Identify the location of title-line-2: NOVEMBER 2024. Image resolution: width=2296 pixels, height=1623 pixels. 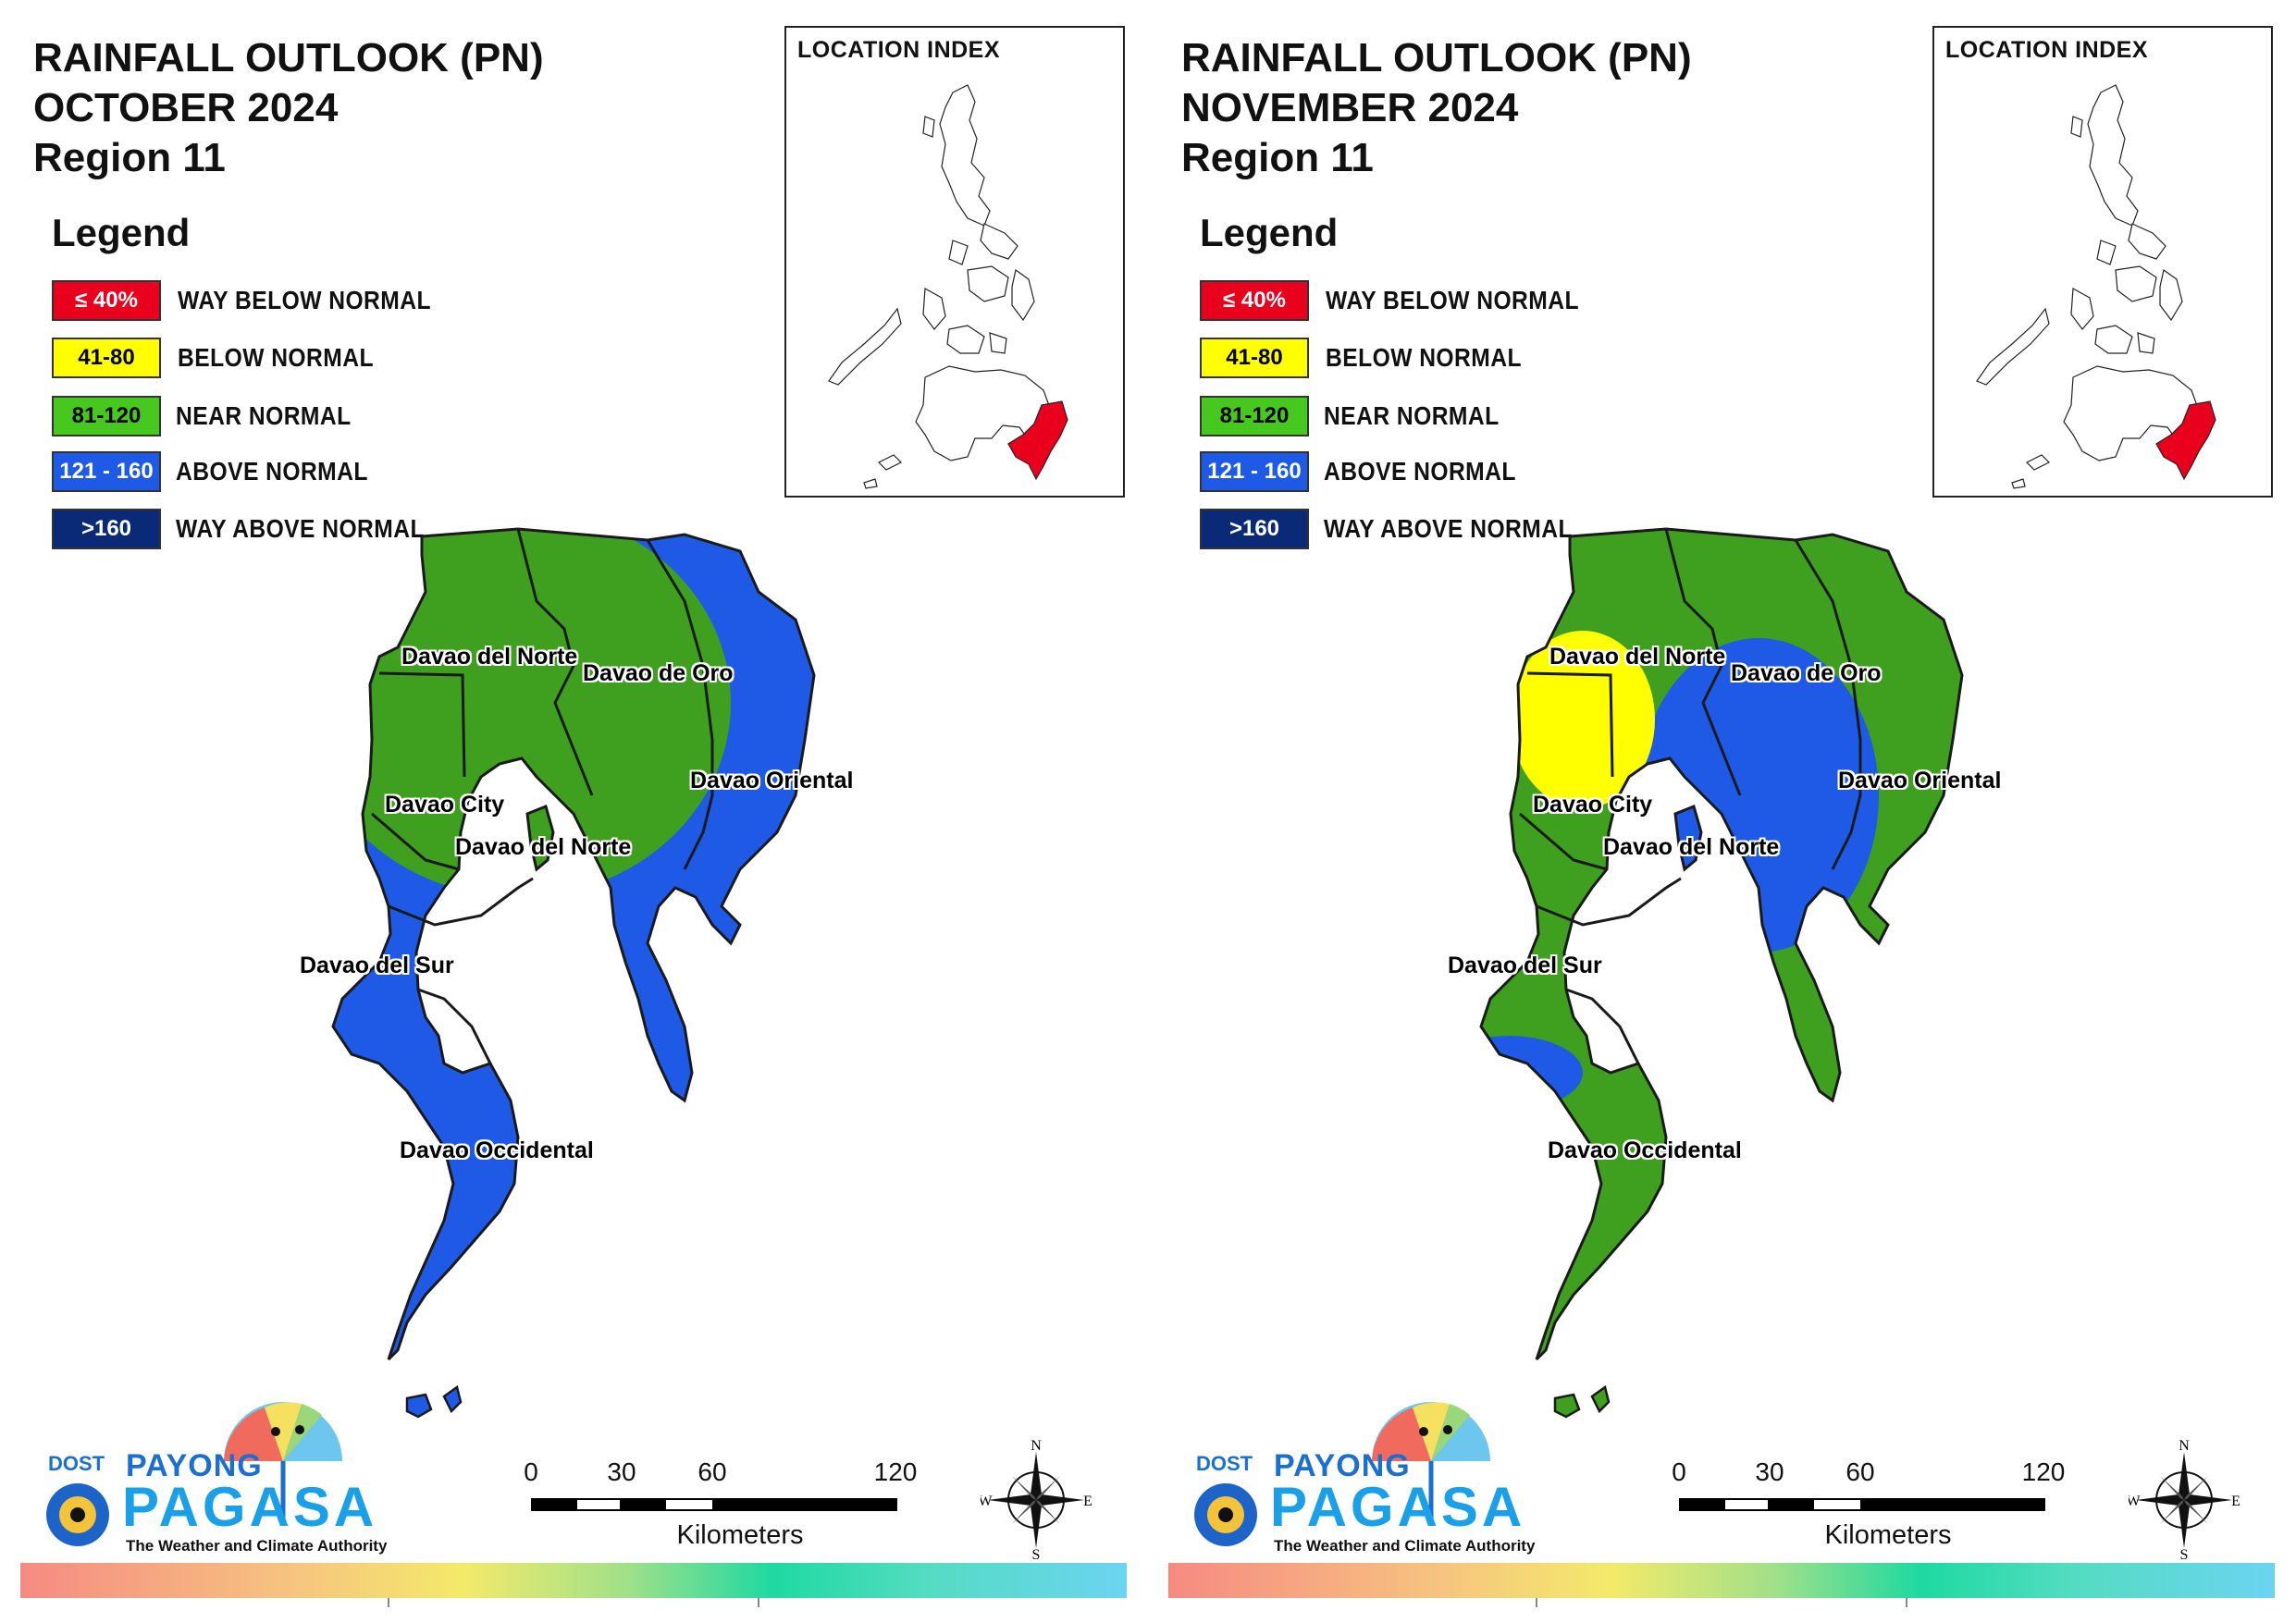
(1350, 107).